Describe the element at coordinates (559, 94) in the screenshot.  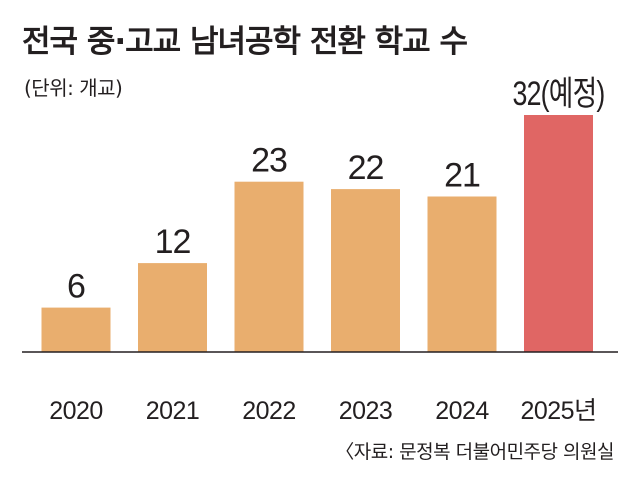
I see `value-label-2025년: 32(예정)` at that location.